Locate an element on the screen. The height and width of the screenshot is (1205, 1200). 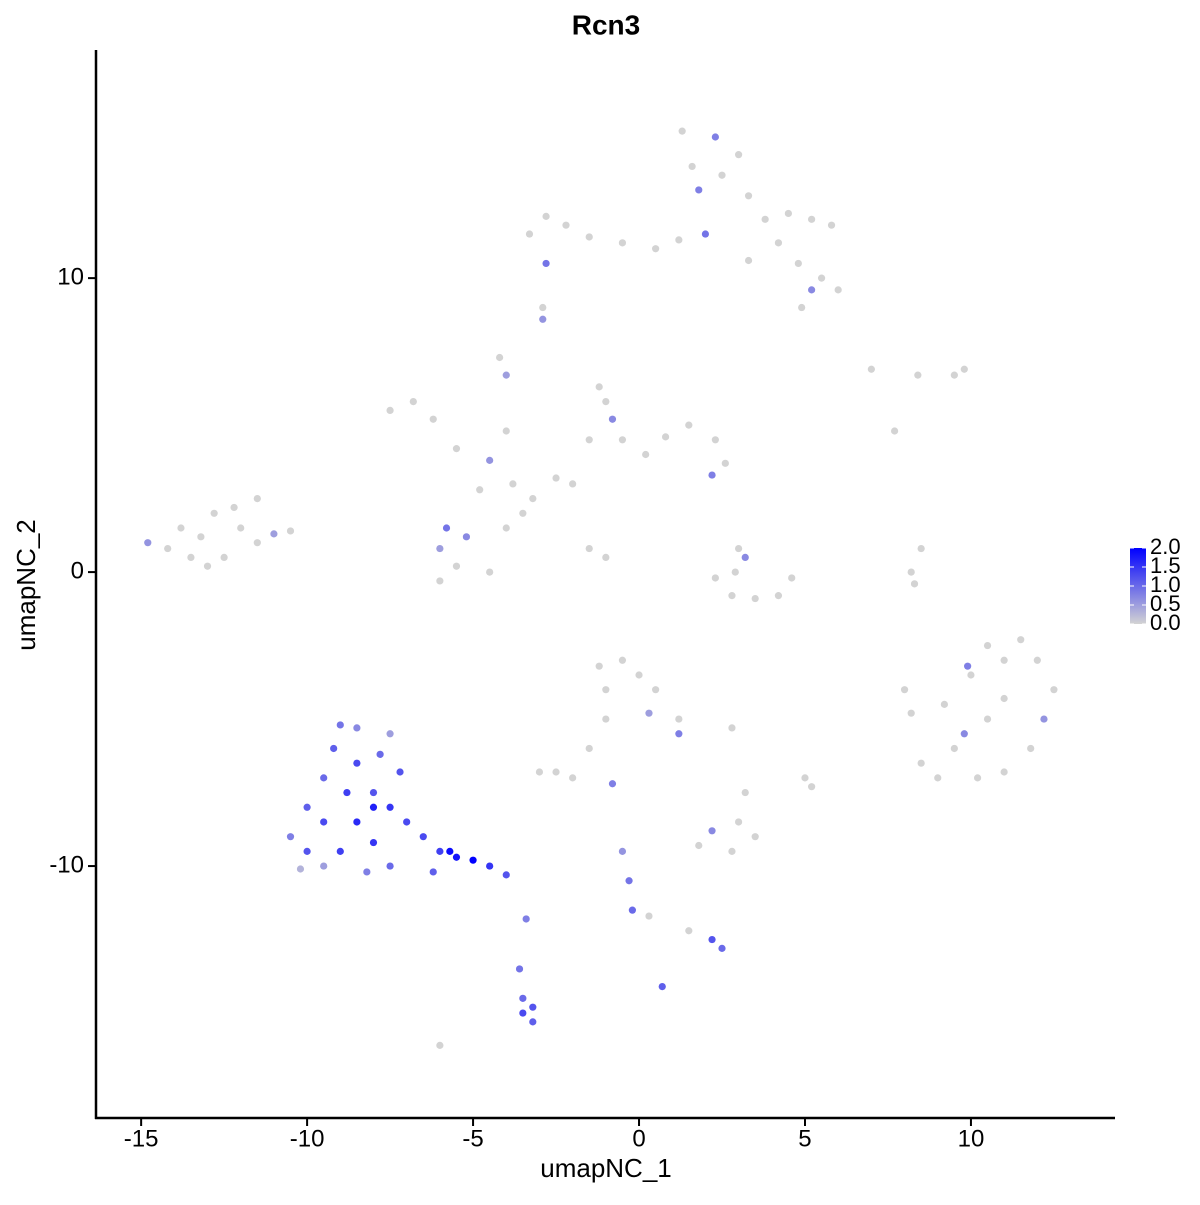
colorbar-label: 0.0 is located at coordinates (1165, 622).